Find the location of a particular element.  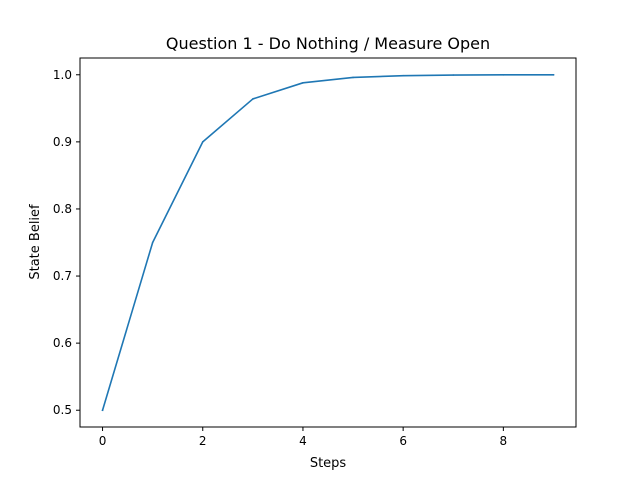

x-axis-label: Steps is located at coordinates (328, 463).